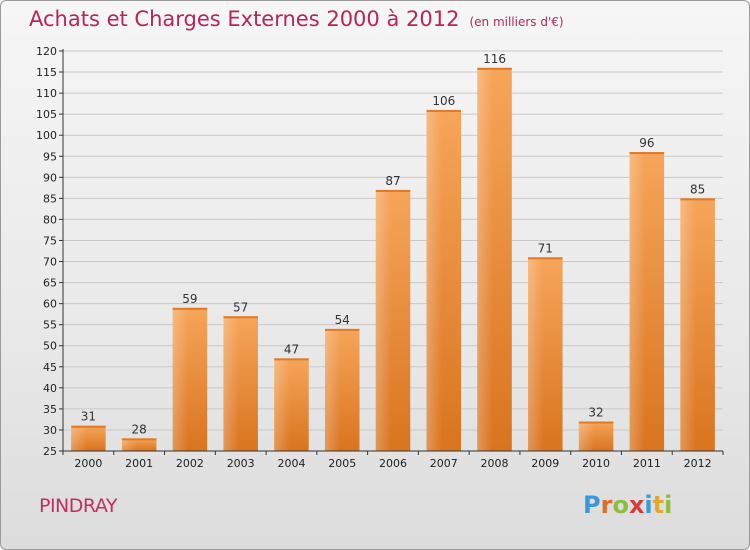  What do you see at coordinates (646, 143) in the screenshot?
I see `bar-value-label: 96` at bounding box center [646, 143].